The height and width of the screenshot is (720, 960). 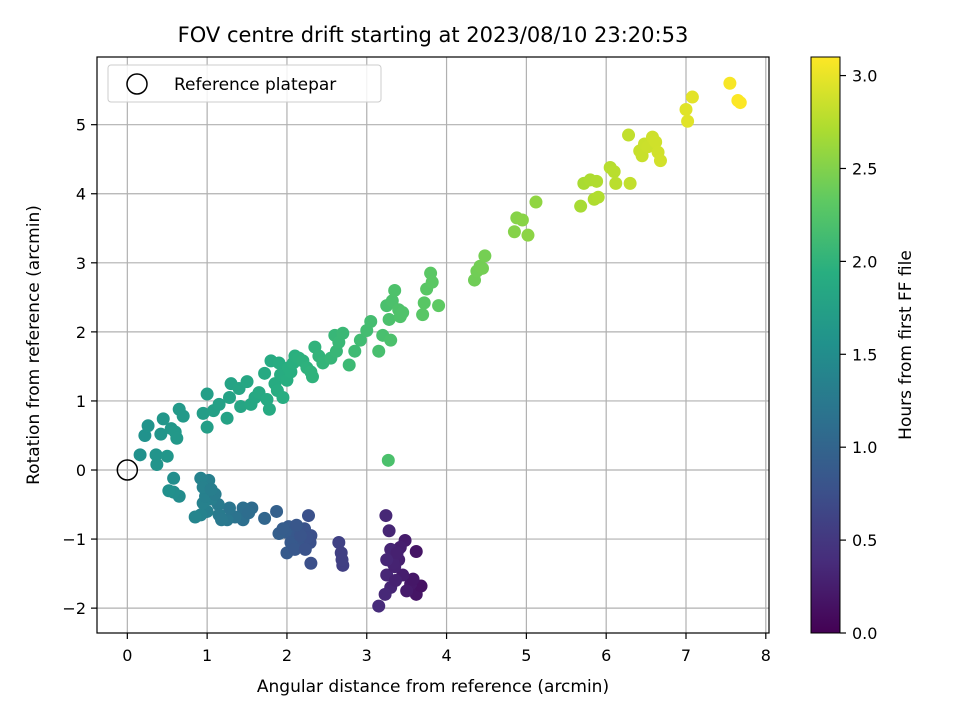 What do you see at coordinates (127, 470) in the screenshot?
I see `reference-marker` at bounding box center [127, 470].